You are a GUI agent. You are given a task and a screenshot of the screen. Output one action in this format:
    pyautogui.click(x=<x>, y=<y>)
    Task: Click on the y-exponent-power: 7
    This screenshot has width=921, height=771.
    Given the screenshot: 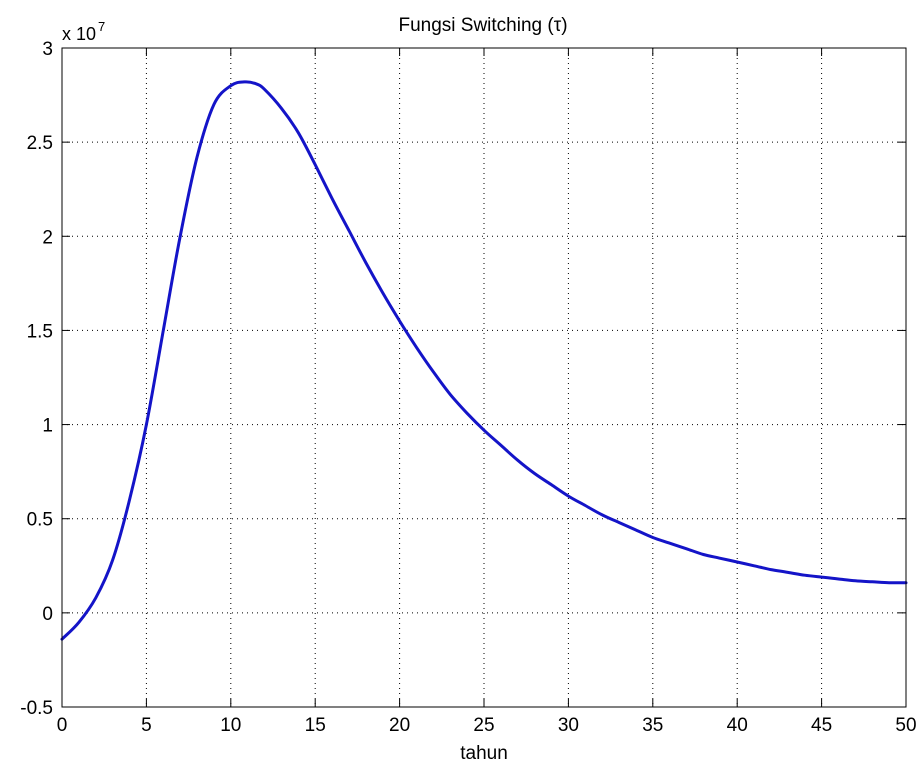 What is the action you would take?
    pyautogui.click(x=101, y=26)
    